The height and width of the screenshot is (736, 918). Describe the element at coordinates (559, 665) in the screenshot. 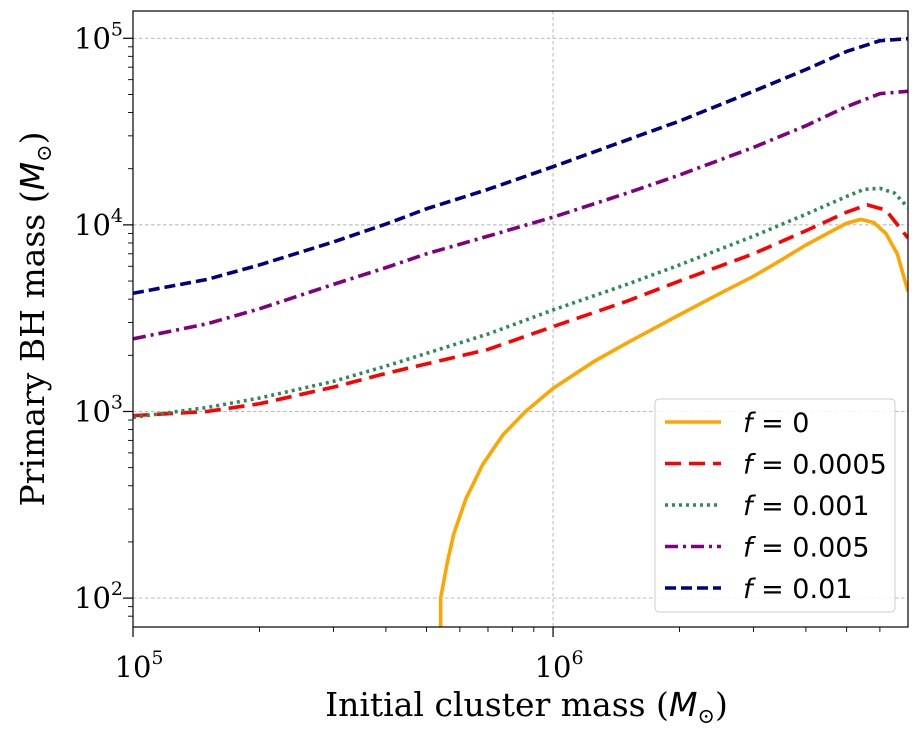

I see `x-tick-label: 106` at that location.